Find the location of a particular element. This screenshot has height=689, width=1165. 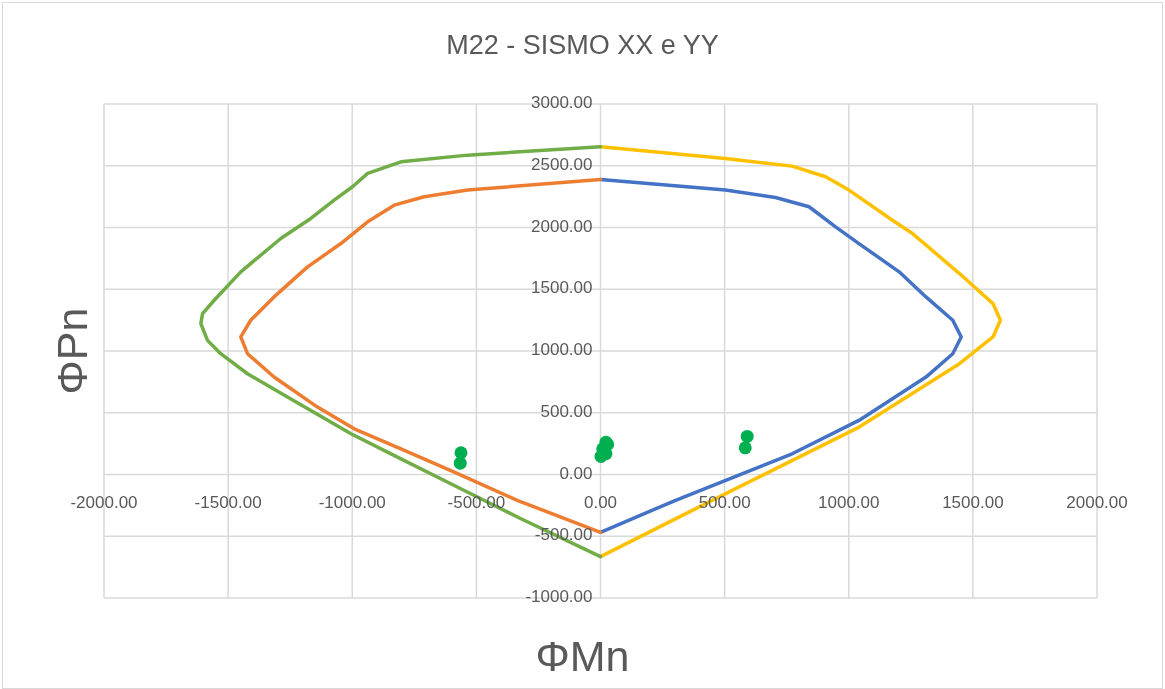

x-tick-label: 2000.00 is located at coordinates (1097, 502).